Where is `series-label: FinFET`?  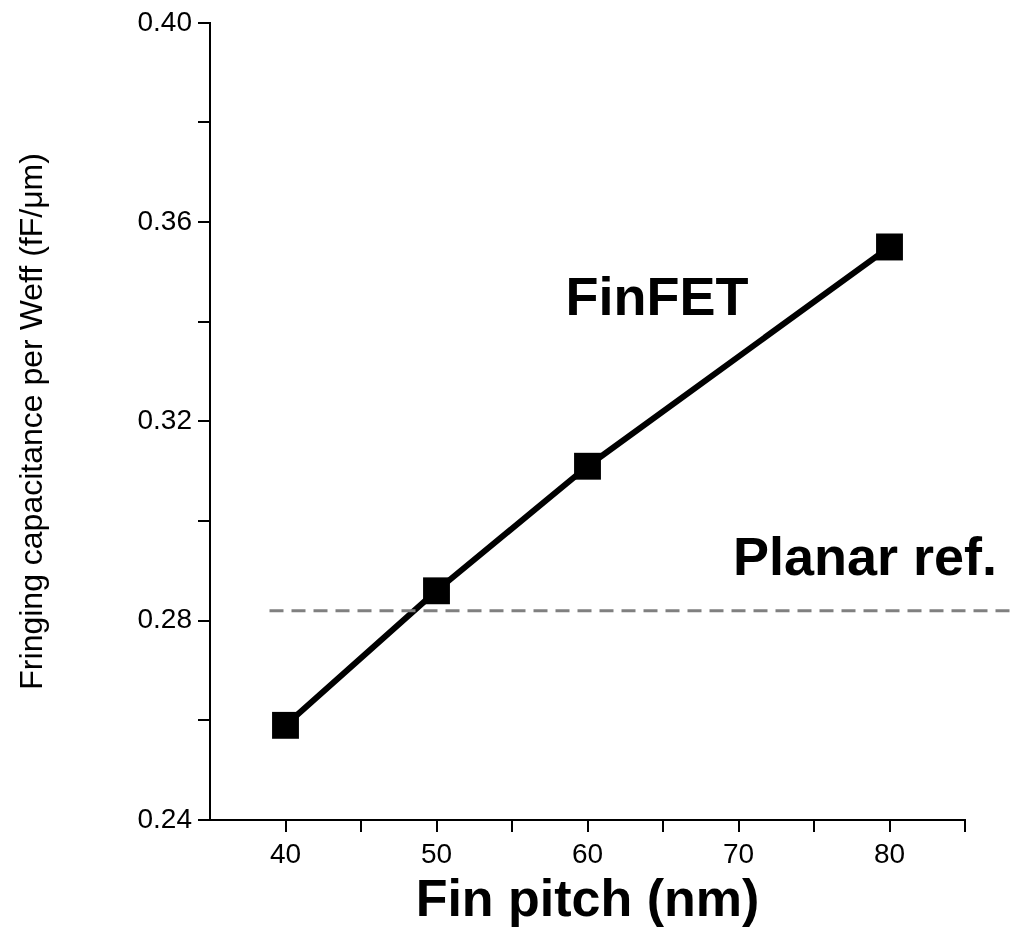
series-label: FinFET is located at coordinates (657, 295).